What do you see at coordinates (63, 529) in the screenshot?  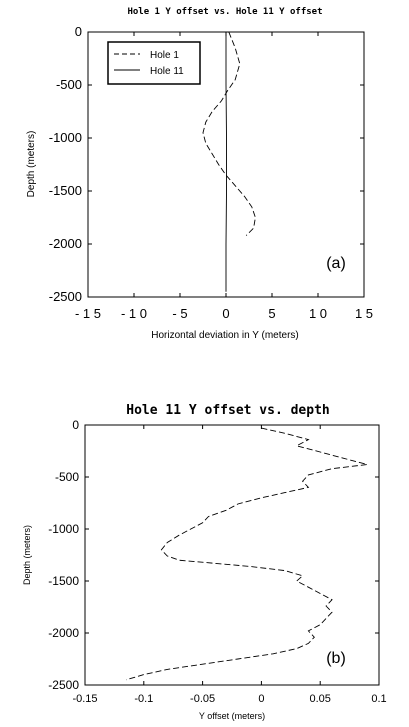 I see `chart-b-y-tick-label: -1000` at bounding box center [63, 529].